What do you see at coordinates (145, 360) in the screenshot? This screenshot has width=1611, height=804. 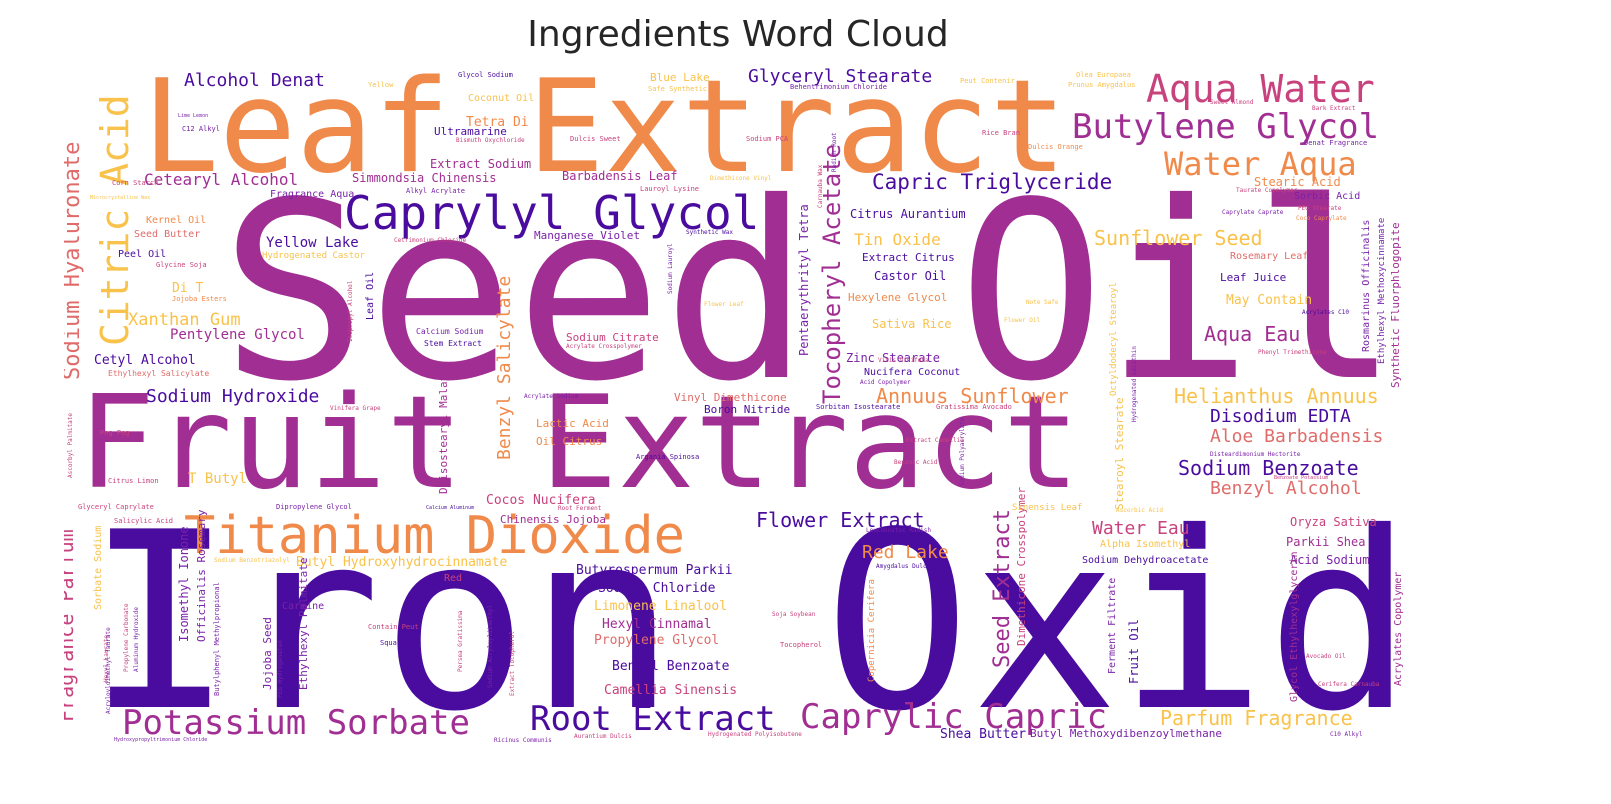 I see `word-cetyl-alcohol: Cetyl Alcohol` at bounding box center [145, 360].